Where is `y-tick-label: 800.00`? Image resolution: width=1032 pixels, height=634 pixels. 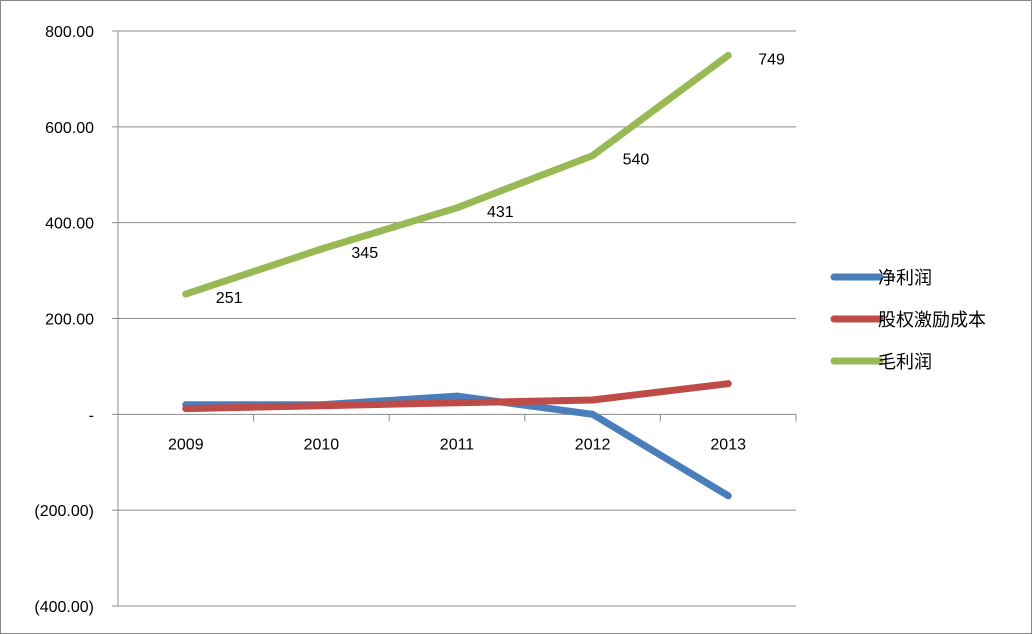
y-tick-label: 800.00 is located at coordinates (69, 32).